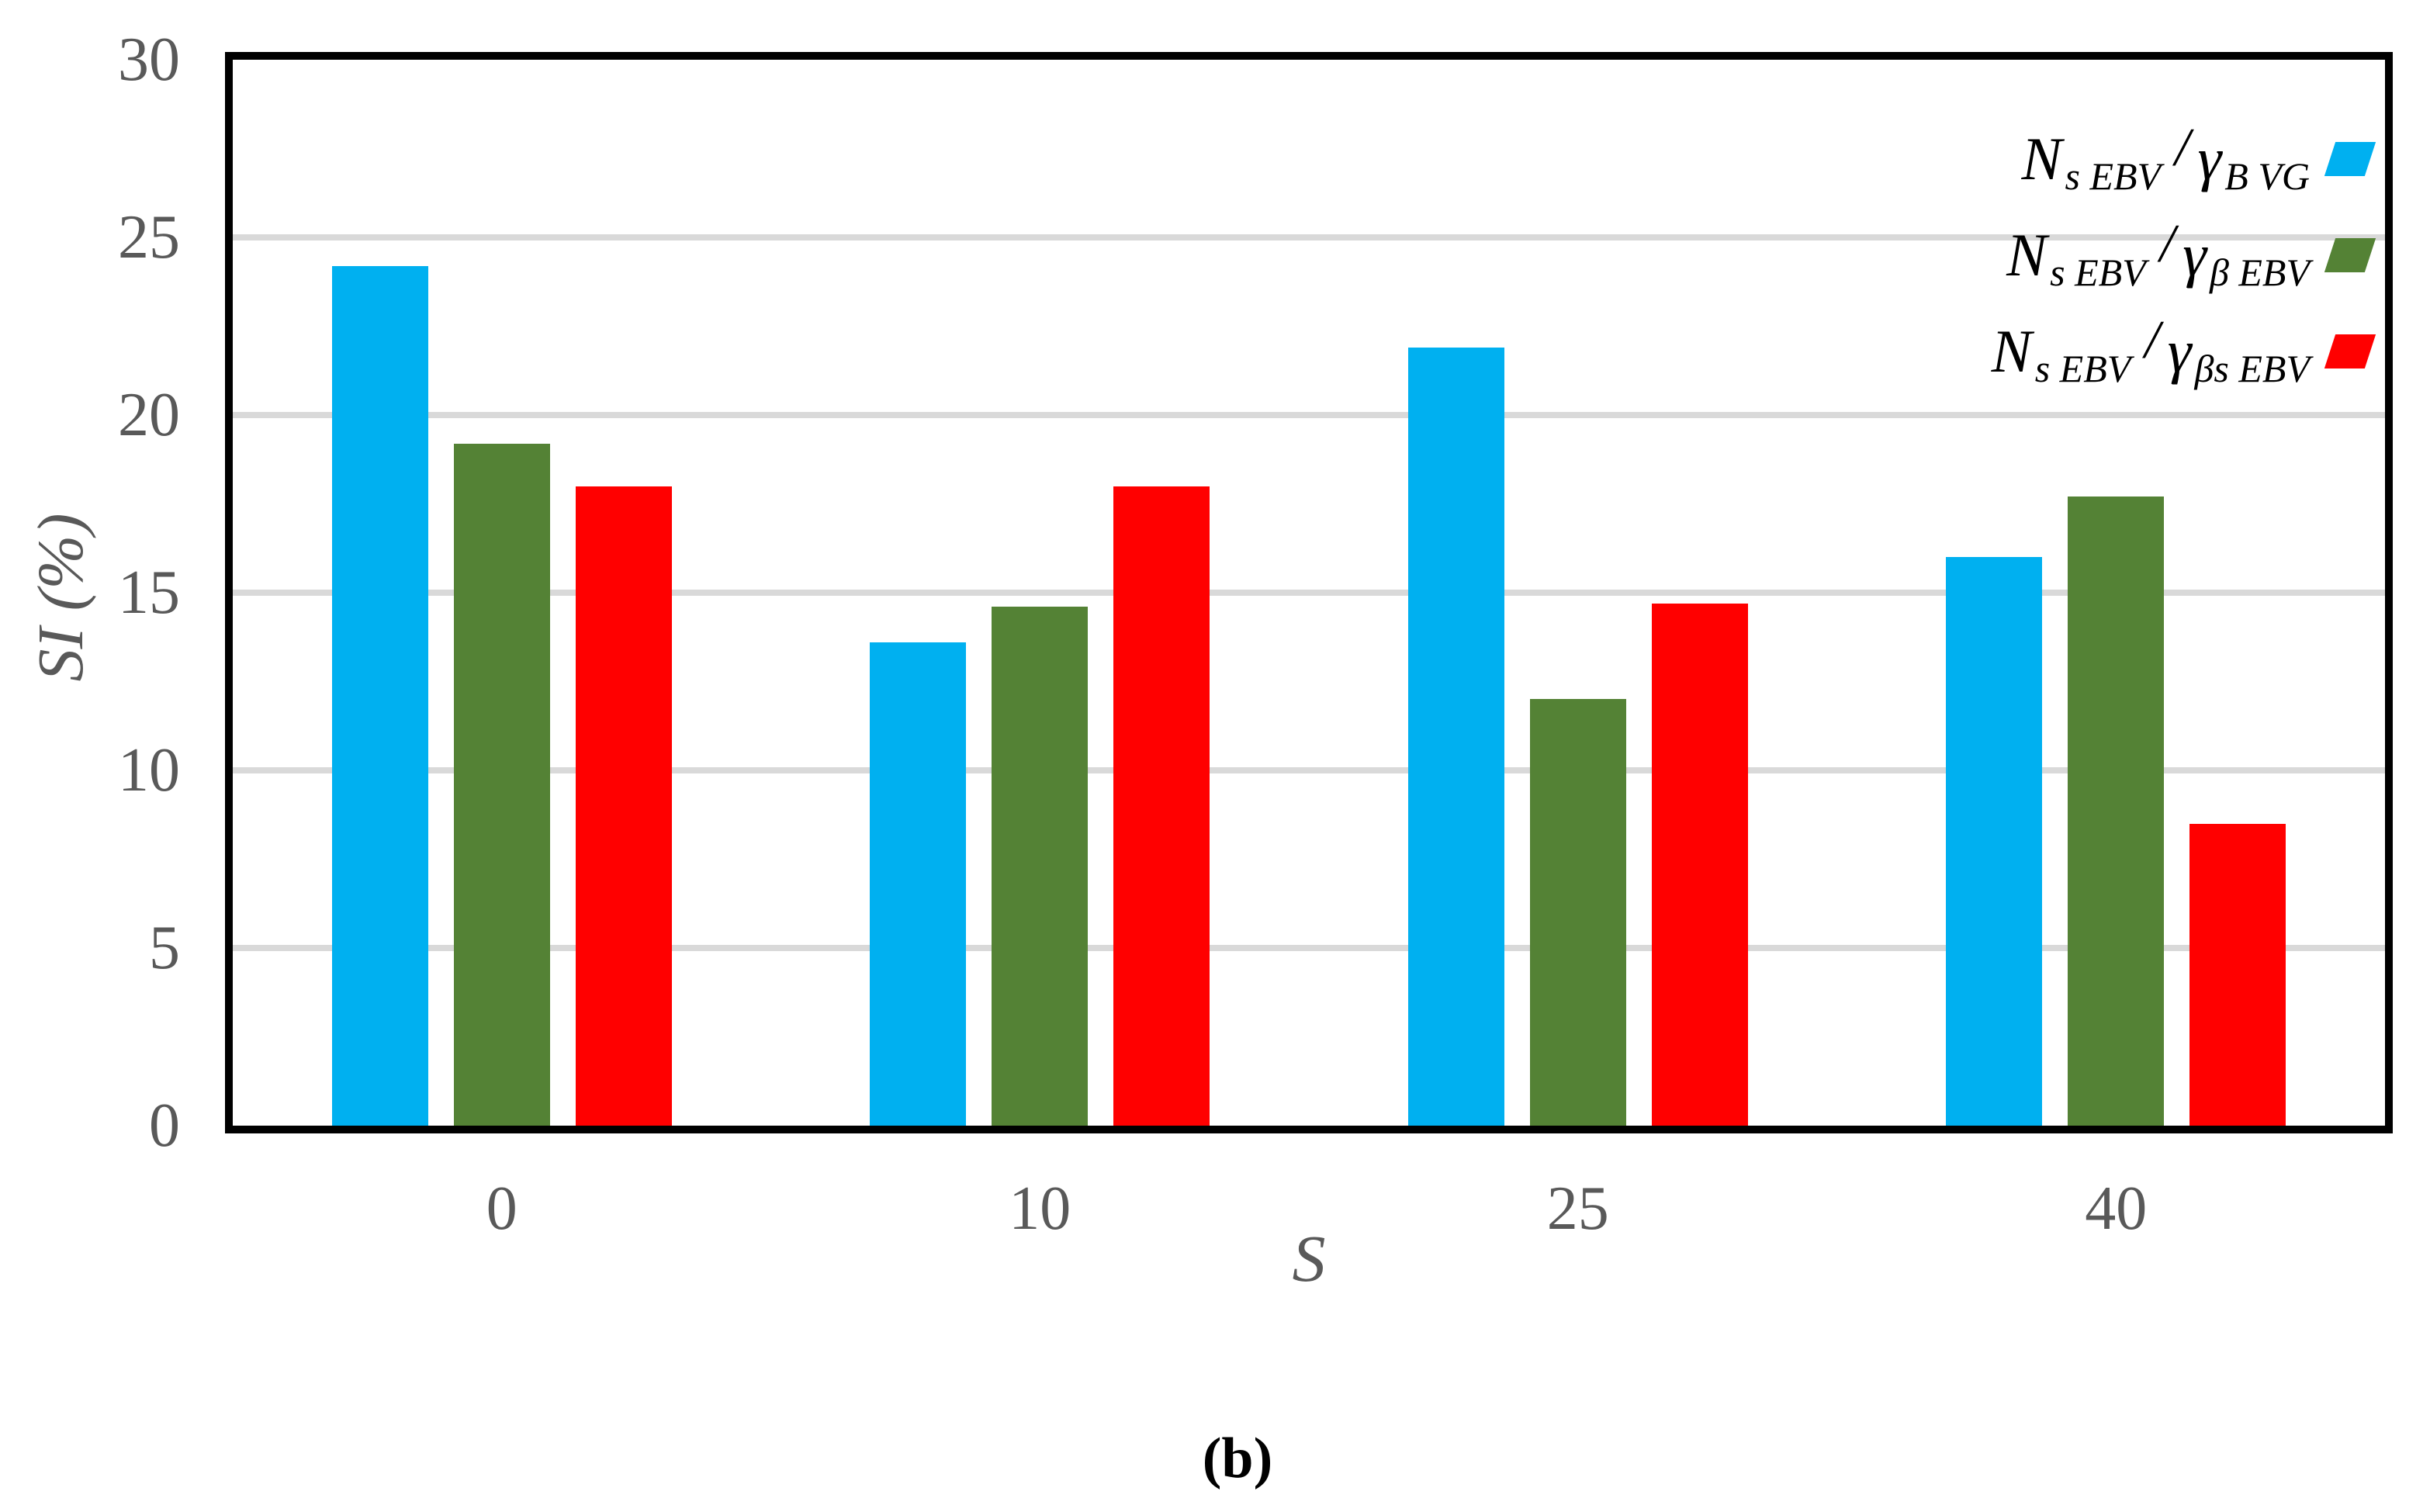 The image size is (2430, 1512). I want to click on x-tick-label-25: 25, so click(1578, 1209).